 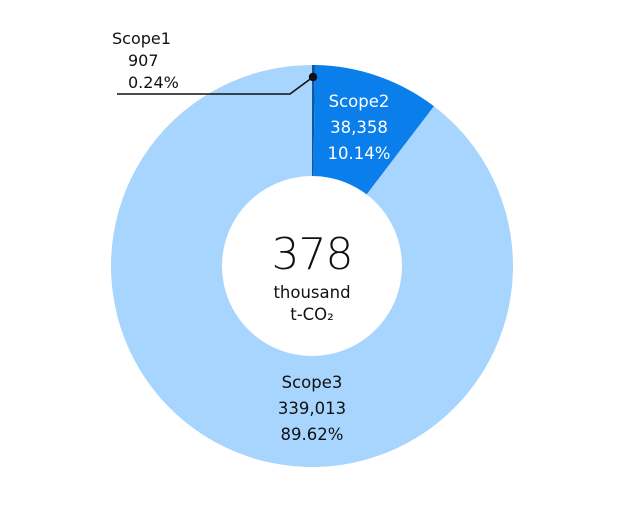 What do you see at coordinates (153, 82) in the screenshot?
I see `scope1-percent: 0.24%` at bounding box center [153, 82].